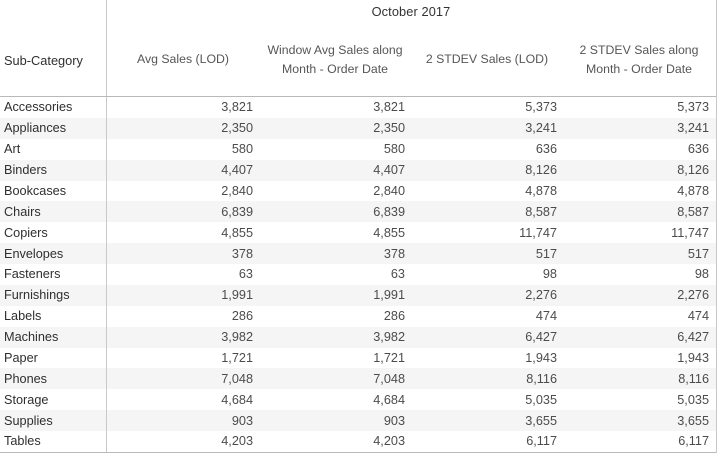 Image resolution: width=722 pixels, height=460 pixels. What do you see at coordinates (53, 358) in the screenshot?
I see `row-label: Paper` at bounding box center [53, 358].